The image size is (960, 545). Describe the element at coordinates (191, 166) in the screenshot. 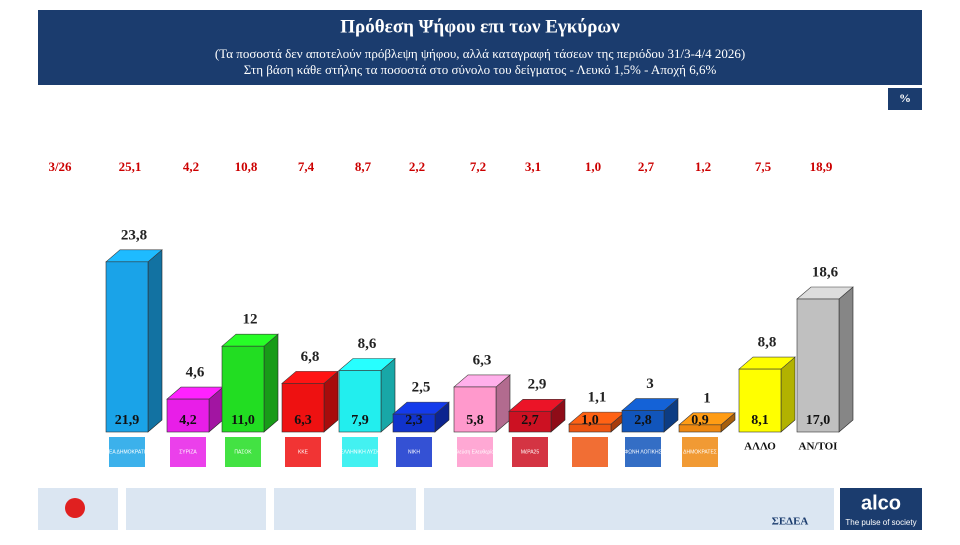

I see `previous-value: 4,2` at that location.